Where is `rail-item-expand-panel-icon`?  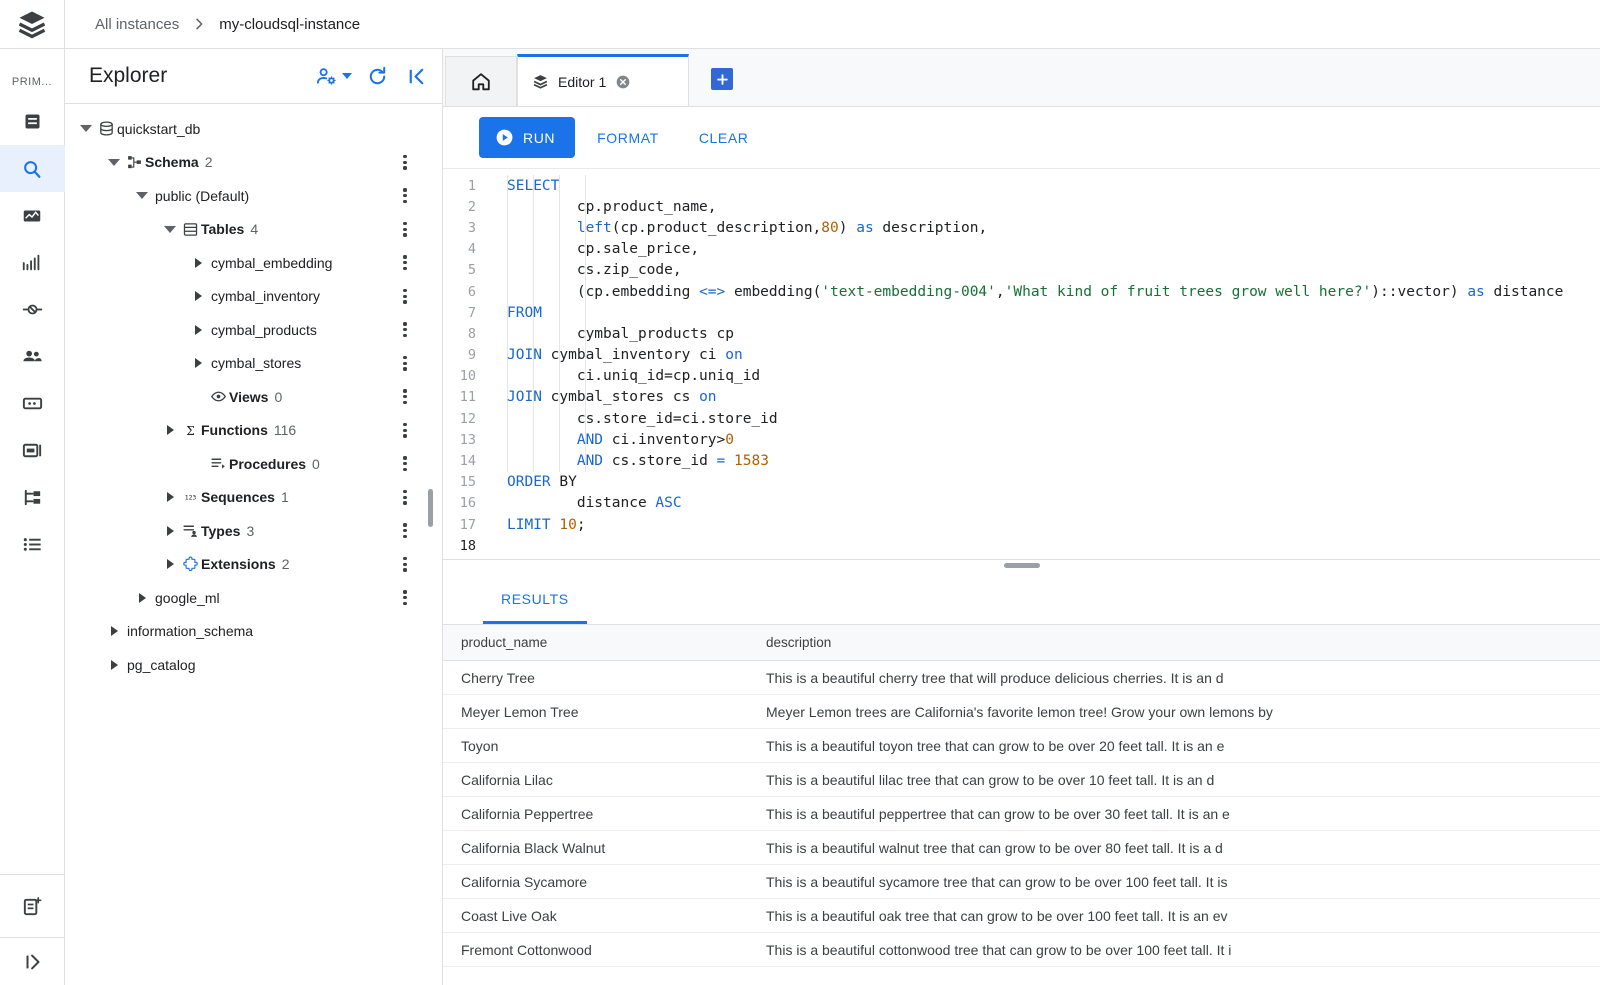
rail-item-expand-panel-icon is located at coordinates (32, 961).